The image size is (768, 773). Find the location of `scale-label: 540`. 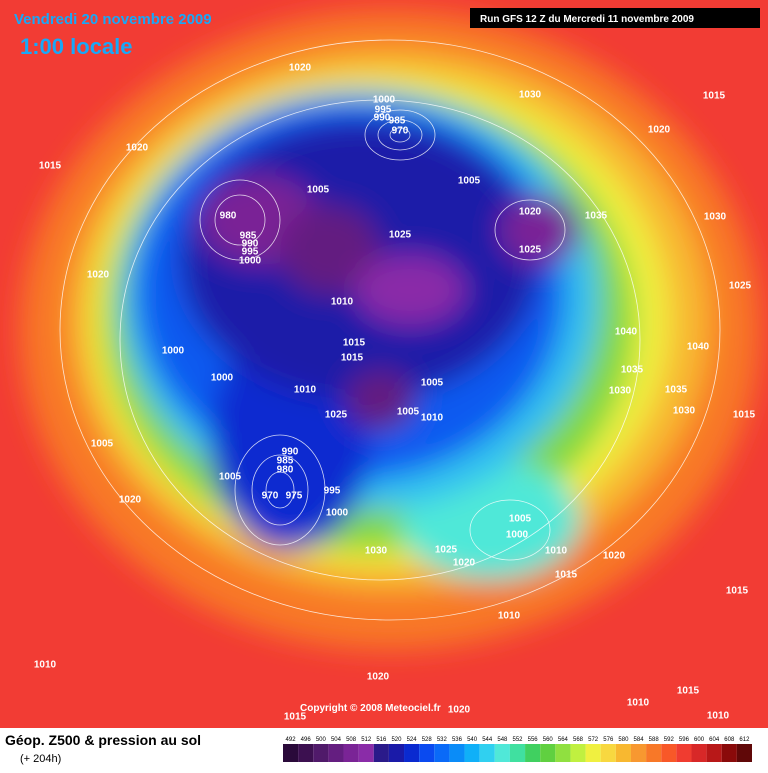

scale-label: 540 is located at coordinates (472, 740).